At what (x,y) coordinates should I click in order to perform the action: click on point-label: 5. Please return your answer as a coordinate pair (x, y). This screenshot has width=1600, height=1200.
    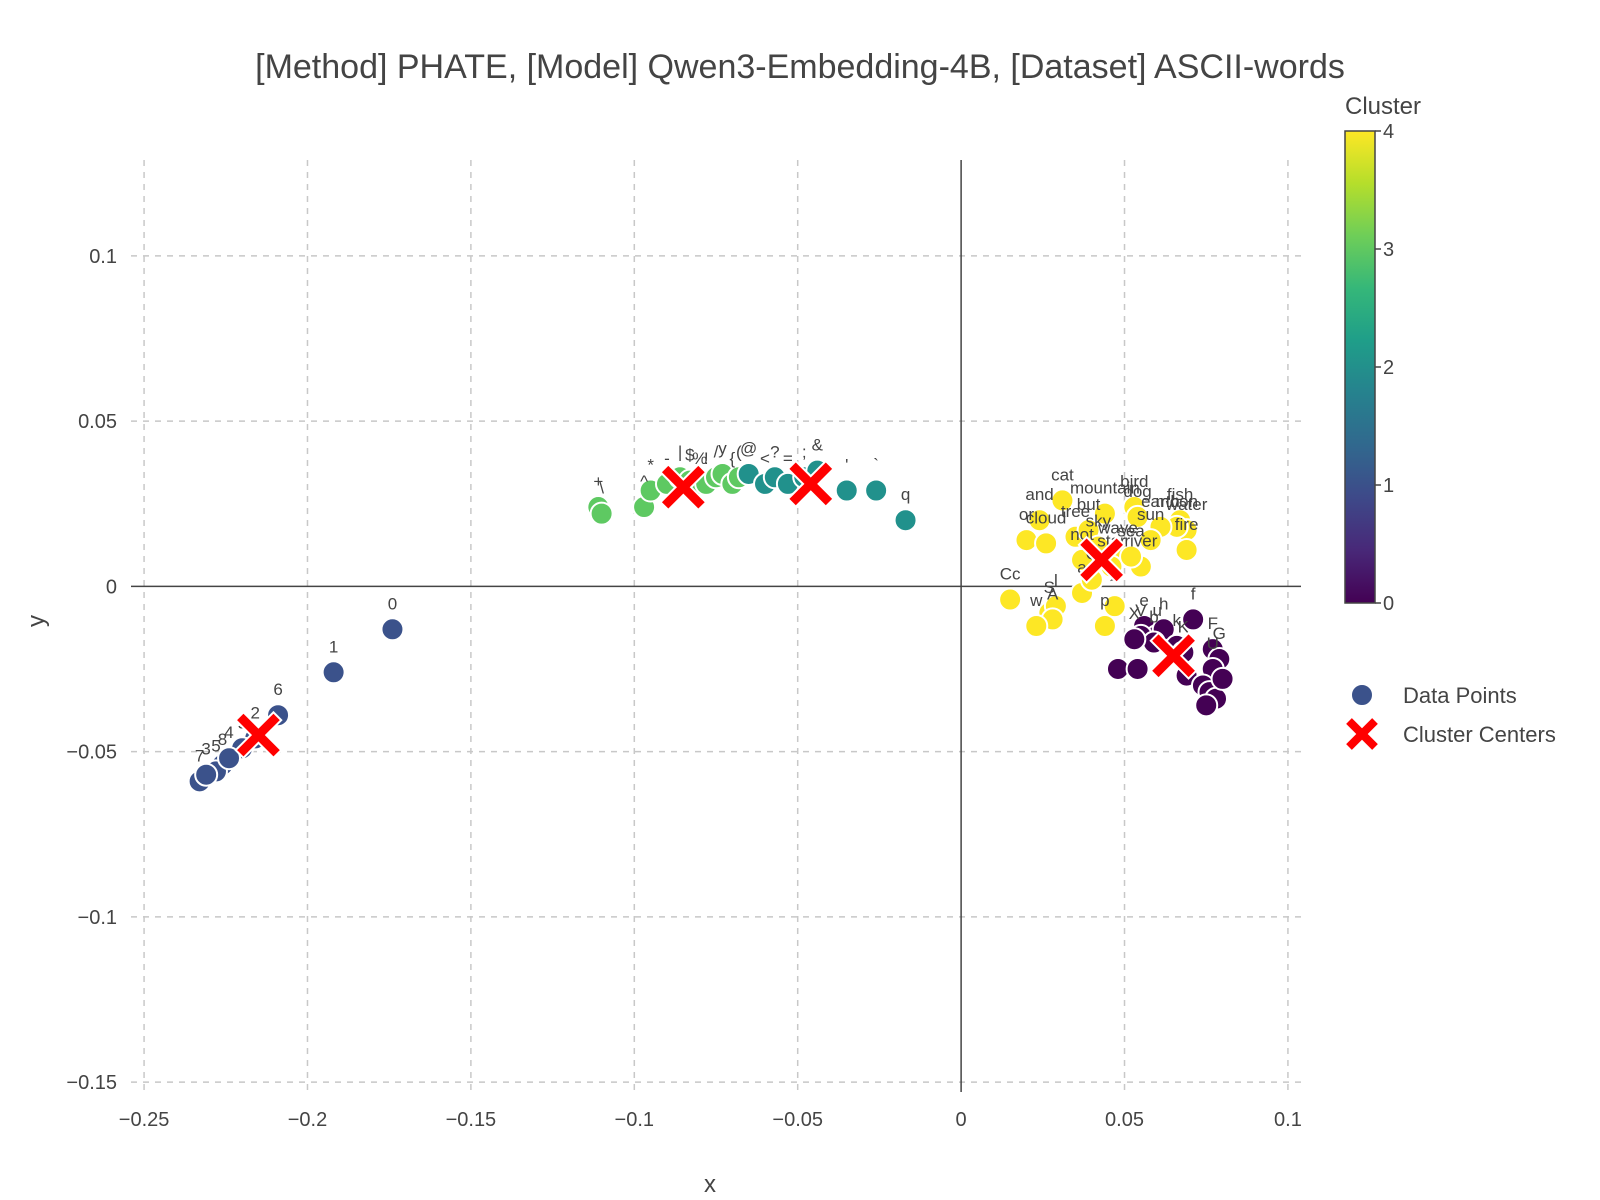
    Looking at the image, I should click on (215, 745).